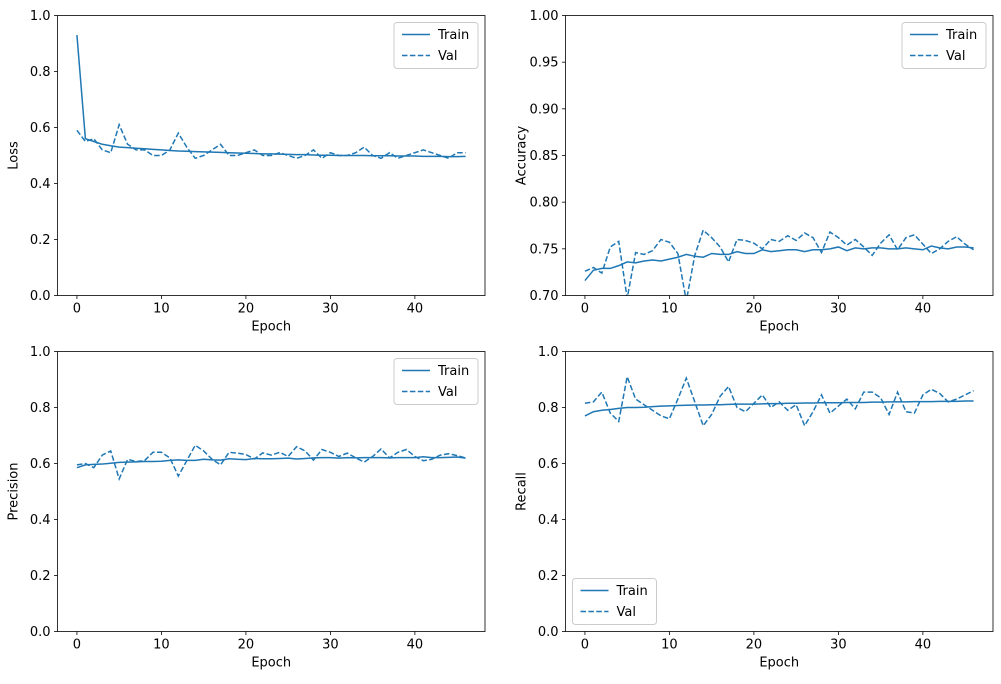  I want to click on y-axis-label: Precision, so click(14, 491).